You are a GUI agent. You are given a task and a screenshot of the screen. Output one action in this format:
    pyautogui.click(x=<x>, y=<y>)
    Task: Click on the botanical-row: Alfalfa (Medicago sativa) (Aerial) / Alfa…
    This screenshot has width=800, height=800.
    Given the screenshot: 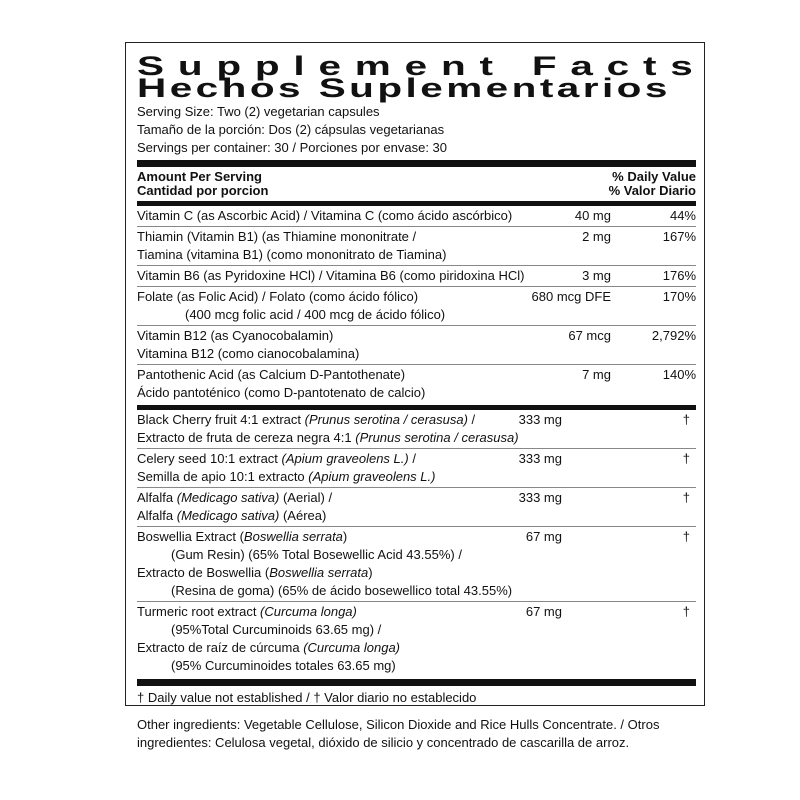 What is the action you would take?
    pyautogui.click(x=416, y=507)
    